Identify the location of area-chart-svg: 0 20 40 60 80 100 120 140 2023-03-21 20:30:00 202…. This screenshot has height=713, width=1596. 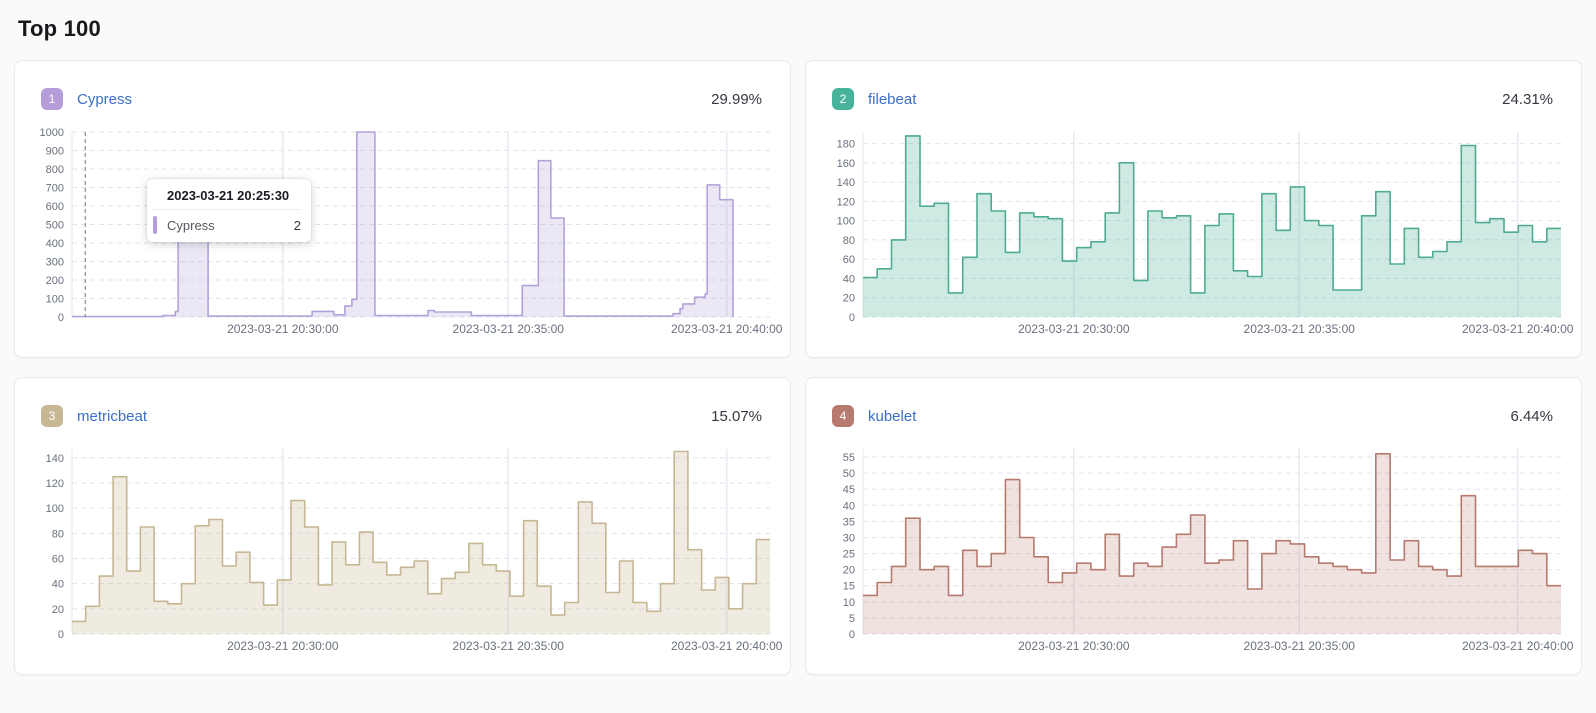
(414, 551).